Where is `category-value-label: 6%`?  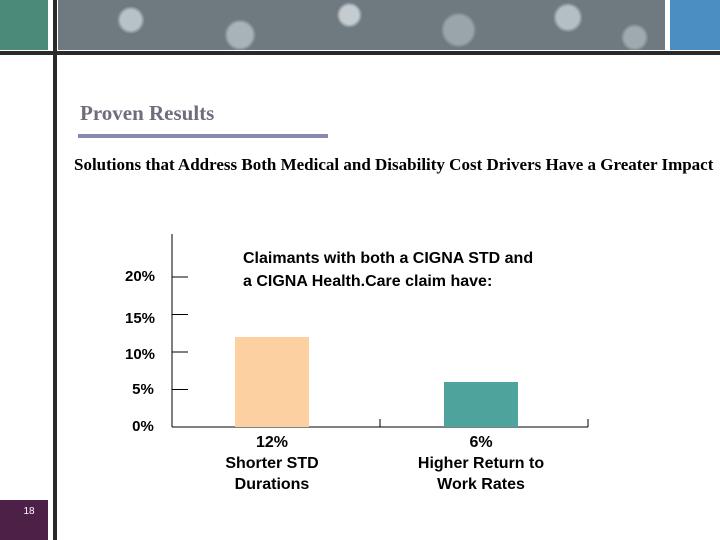
category-value-label: 6% is located at coordinates (480, 442).